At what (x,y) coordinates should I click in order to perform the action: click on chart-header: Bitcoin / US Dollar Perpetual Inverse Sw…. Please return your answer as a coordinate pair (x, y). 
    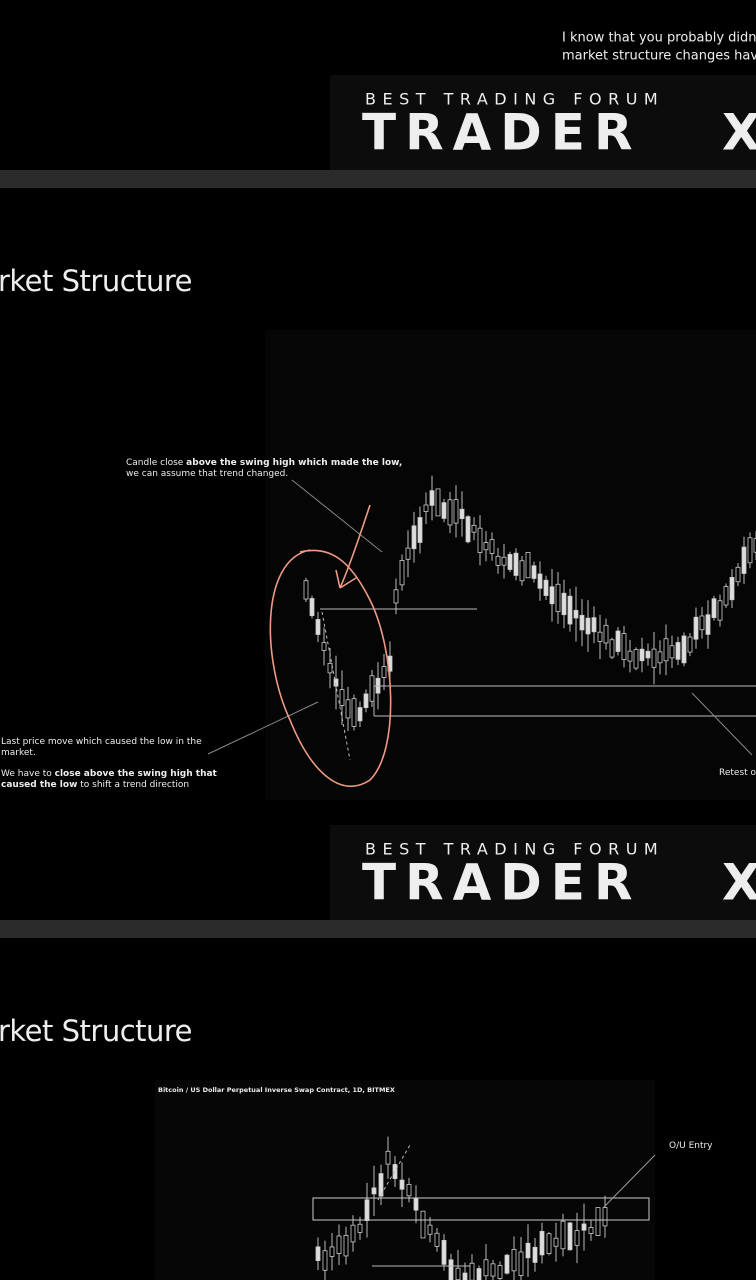
    Looking at the image, I should click on (276, 1090).